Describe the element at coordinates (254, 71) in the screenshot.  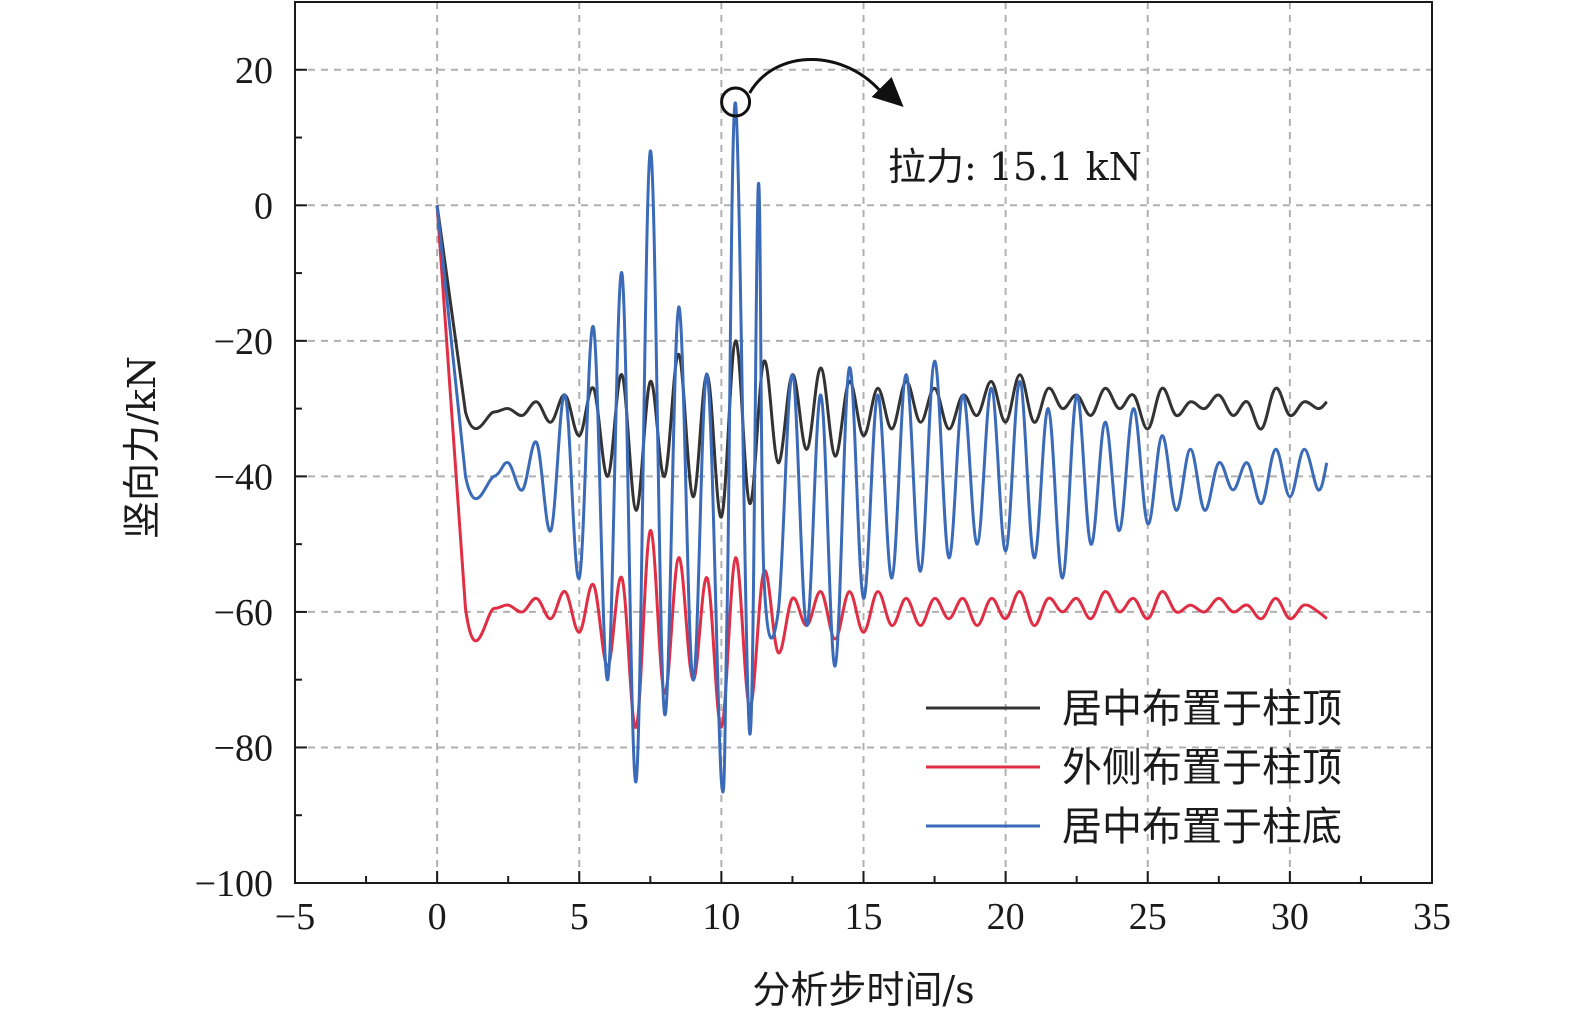
I see `y-tick-label: 20` at that location.